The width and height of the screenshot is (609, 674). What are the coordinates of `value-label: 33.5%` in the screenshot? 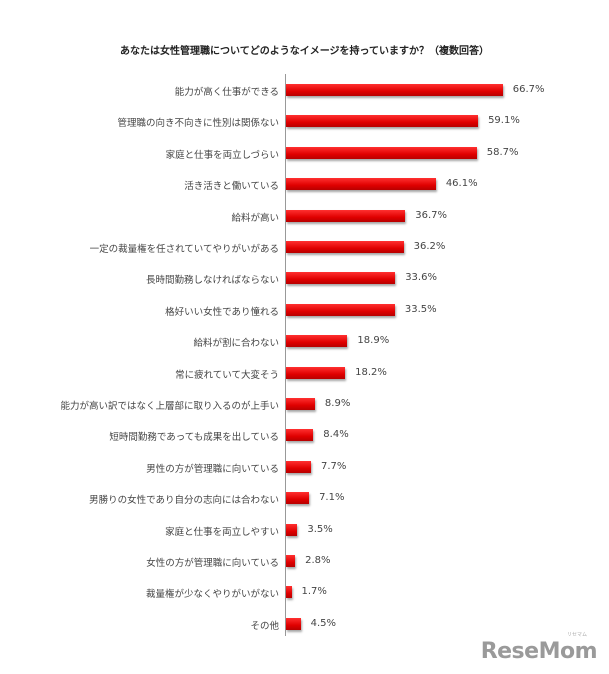 It's located at (420, 309).